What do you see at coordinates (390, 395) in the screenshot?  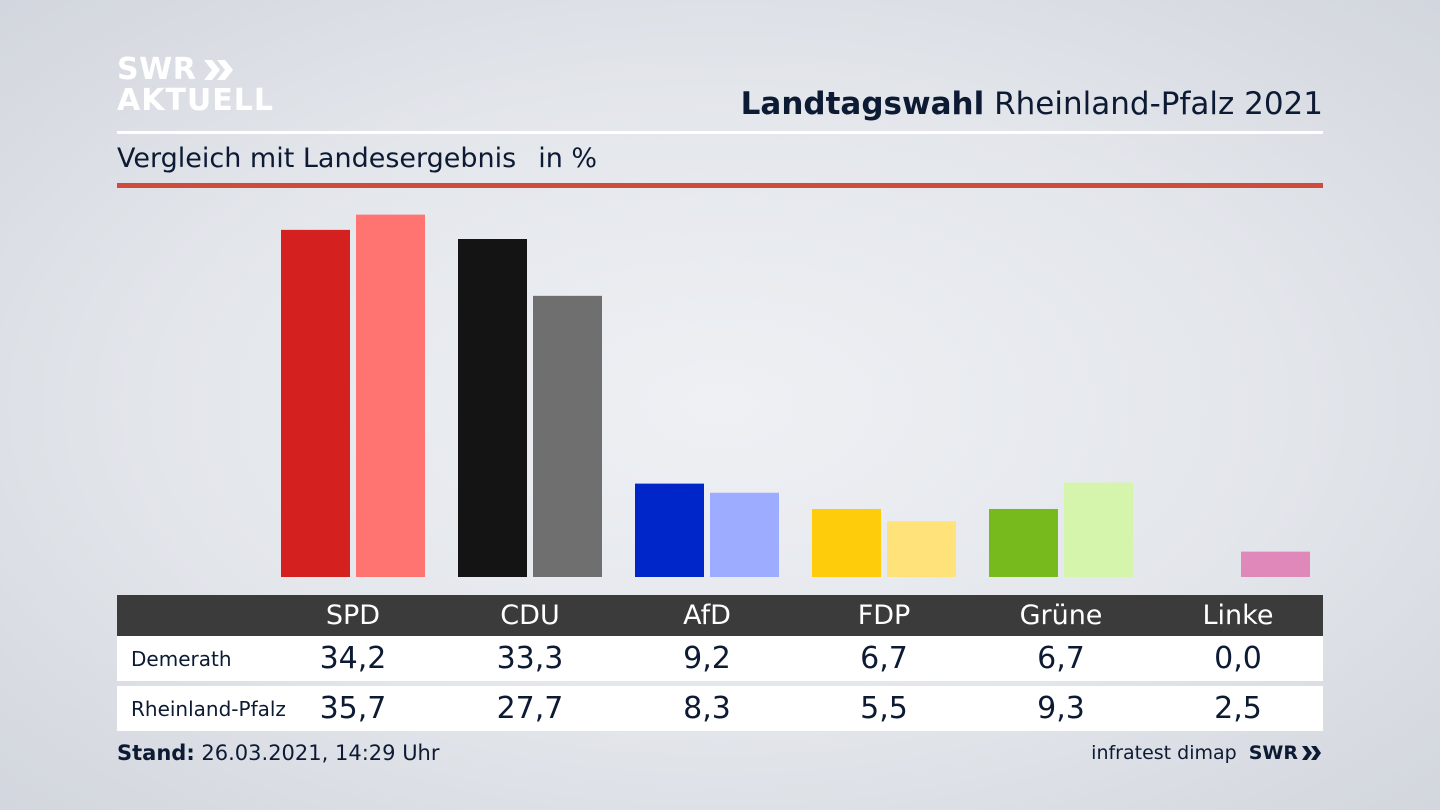 I see `bar-spd-rheinland-pfalz` at bounding box center [390, 395].